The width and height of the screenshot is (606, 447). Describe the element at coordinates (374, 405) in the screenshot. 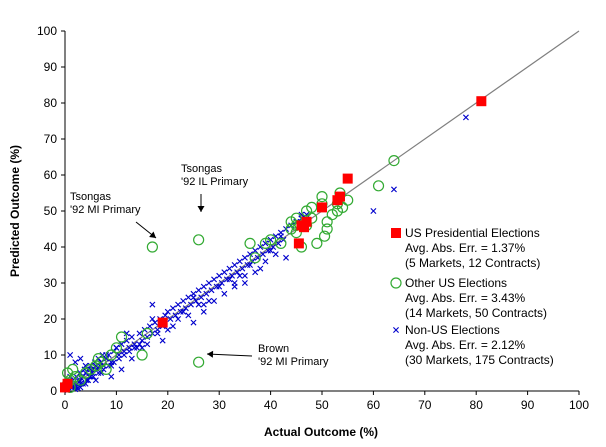

I see `x-tick-label: 60` at that location.